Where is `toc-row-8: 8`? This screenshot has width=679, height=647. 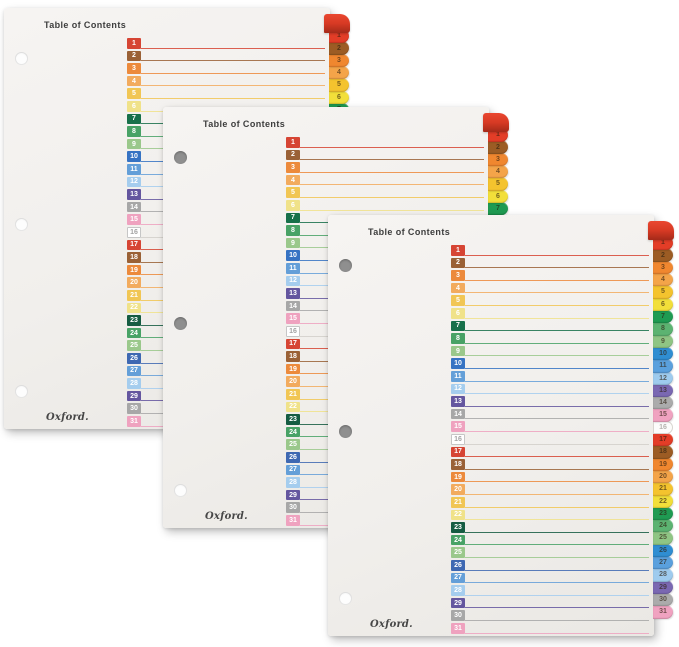
toc-row-8: 8 is located at coordinates (550, 339).